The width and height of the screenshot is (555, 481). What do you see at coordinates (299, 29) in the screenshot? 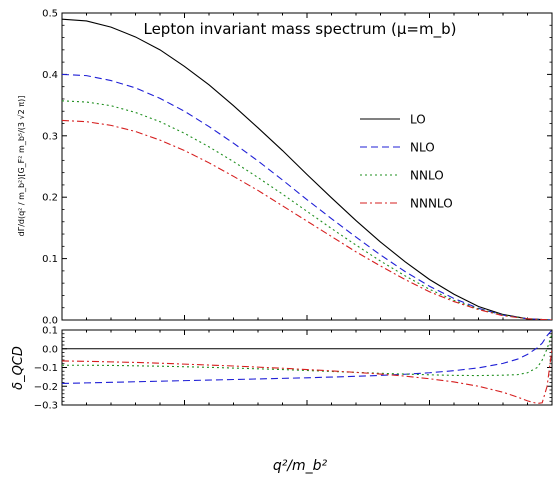
I see `chart-title: Lepton invariant mass spectrum (μ=m_b)` at bounding box center [299, 29].